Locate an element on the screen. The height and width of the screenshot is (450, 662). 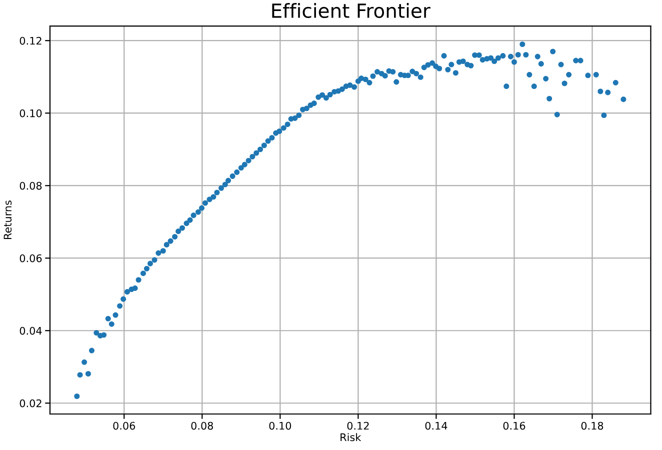
x-axis-title: Risk is located at coordinates (351, 437).